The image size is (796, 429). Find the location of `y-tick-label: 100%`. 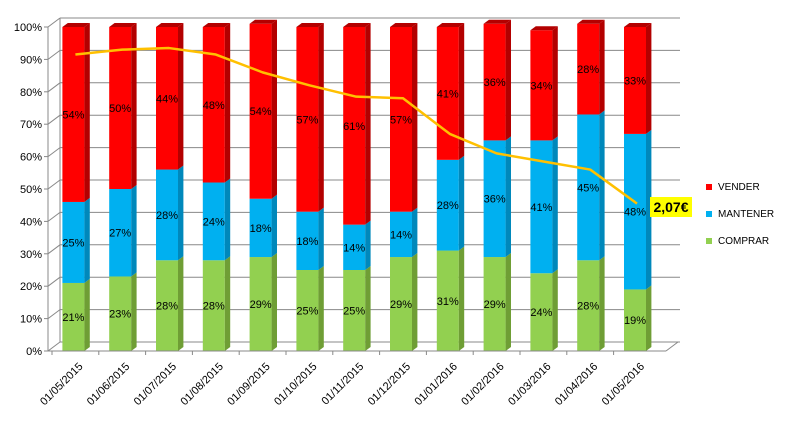

y-tick-label: 100% is located at coordinates (28, 28).